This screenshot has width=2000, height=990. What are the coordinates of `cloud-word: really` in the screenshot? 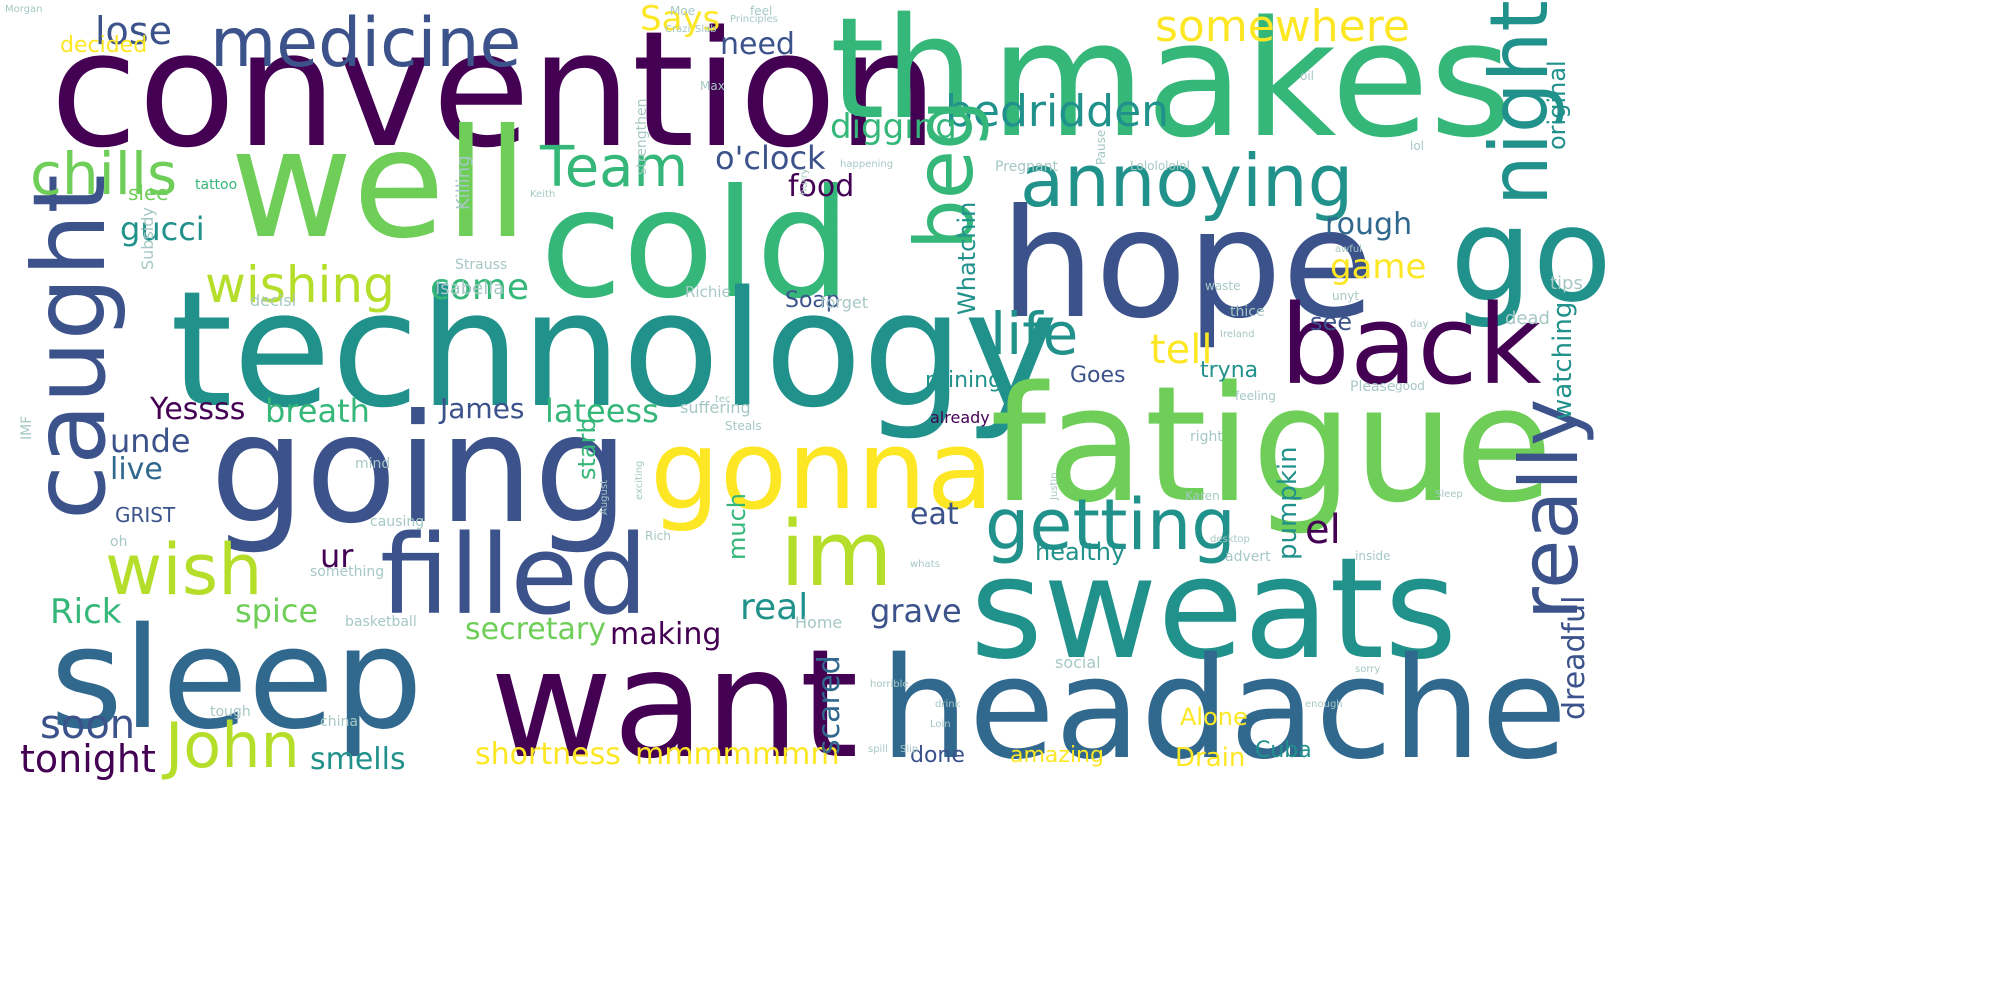 It's located at (1549, 509).